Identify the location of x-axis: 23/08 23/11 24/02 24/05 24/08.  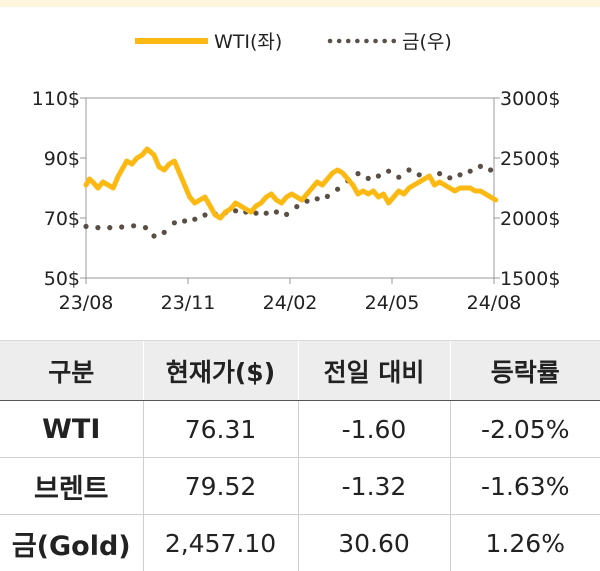
(290, 296).